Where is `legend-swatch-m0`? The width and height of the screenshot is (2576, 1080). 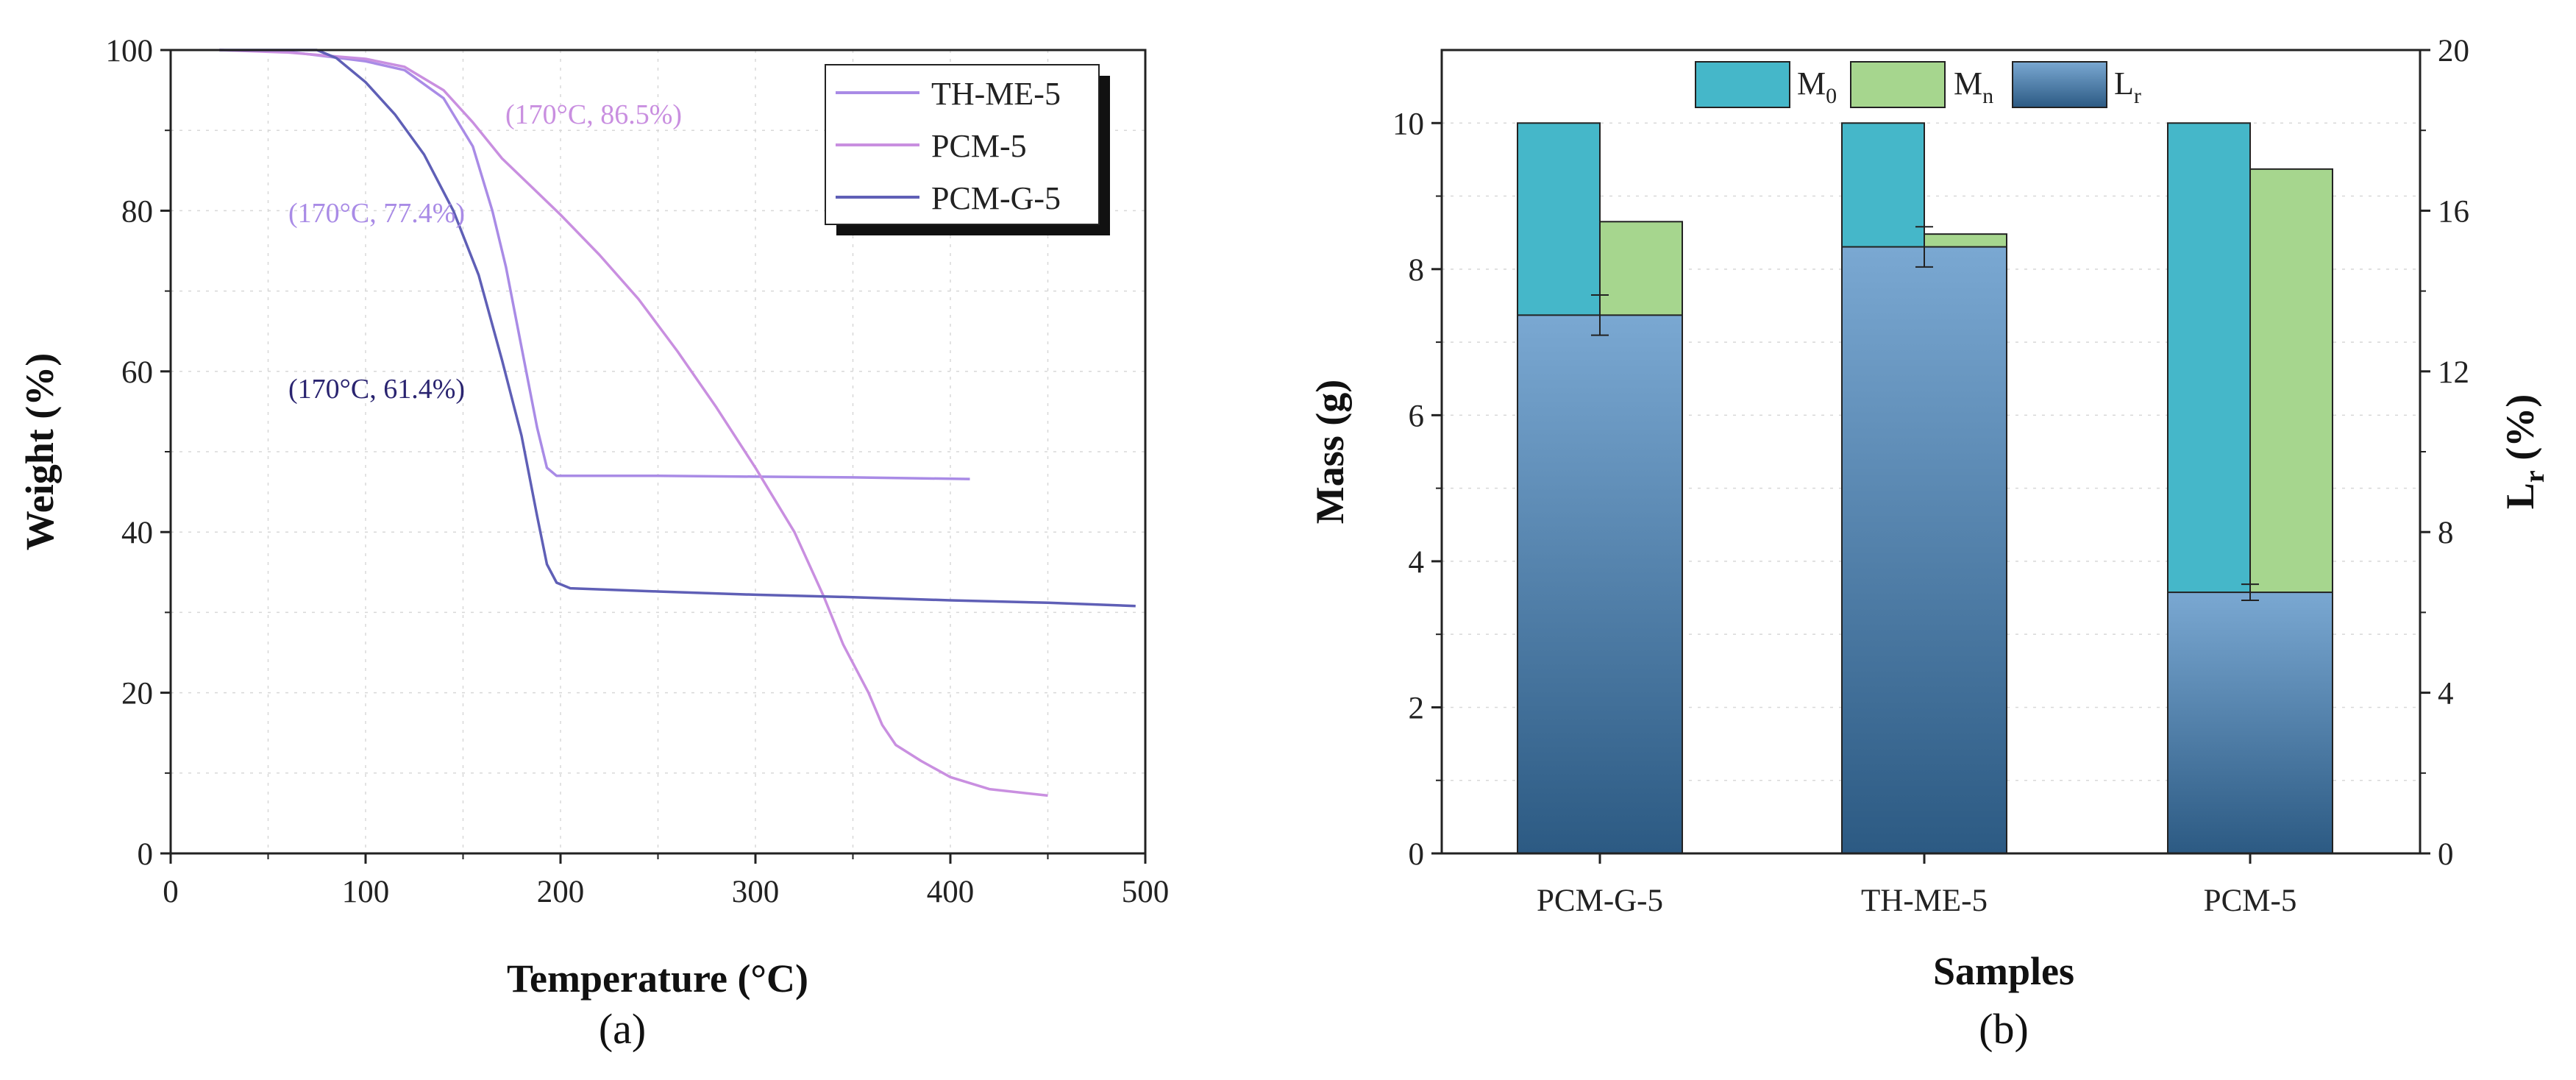 legend-swatch-m0 is located at coordinates (1742, 84).